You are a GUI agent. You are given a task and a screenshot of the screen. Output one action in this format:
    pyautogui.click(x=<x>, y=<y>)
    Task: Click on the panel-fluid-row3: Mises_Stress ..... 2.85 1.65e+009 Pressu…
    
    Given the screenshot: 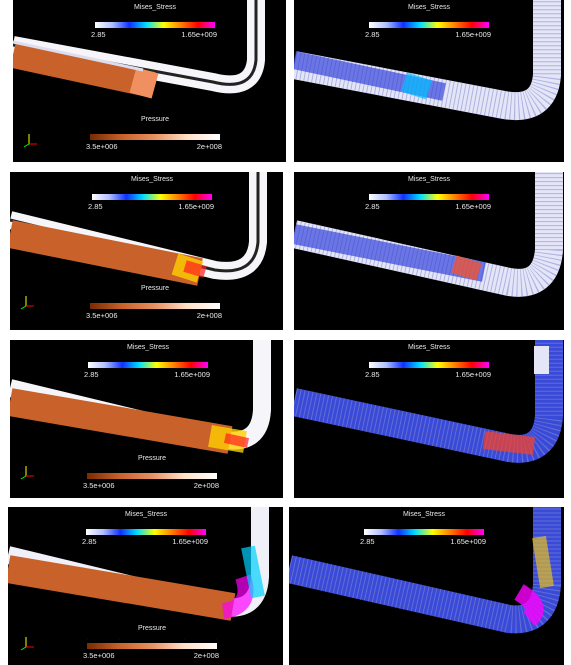 What is the action you would take?
    pyautogui.click(x=146, y=419)
    